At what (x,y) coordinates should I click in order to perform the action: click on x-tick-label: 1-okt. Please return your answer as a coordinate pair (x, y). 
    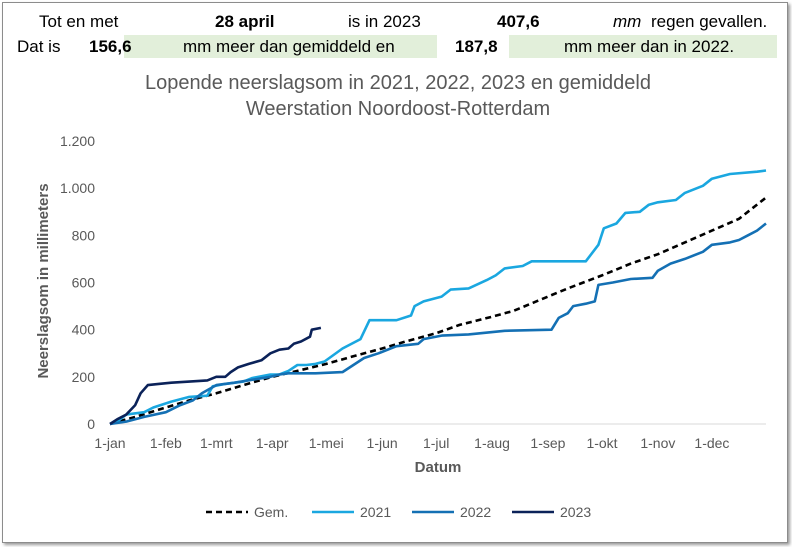
    Looking at the image, I should click on (601, 443).